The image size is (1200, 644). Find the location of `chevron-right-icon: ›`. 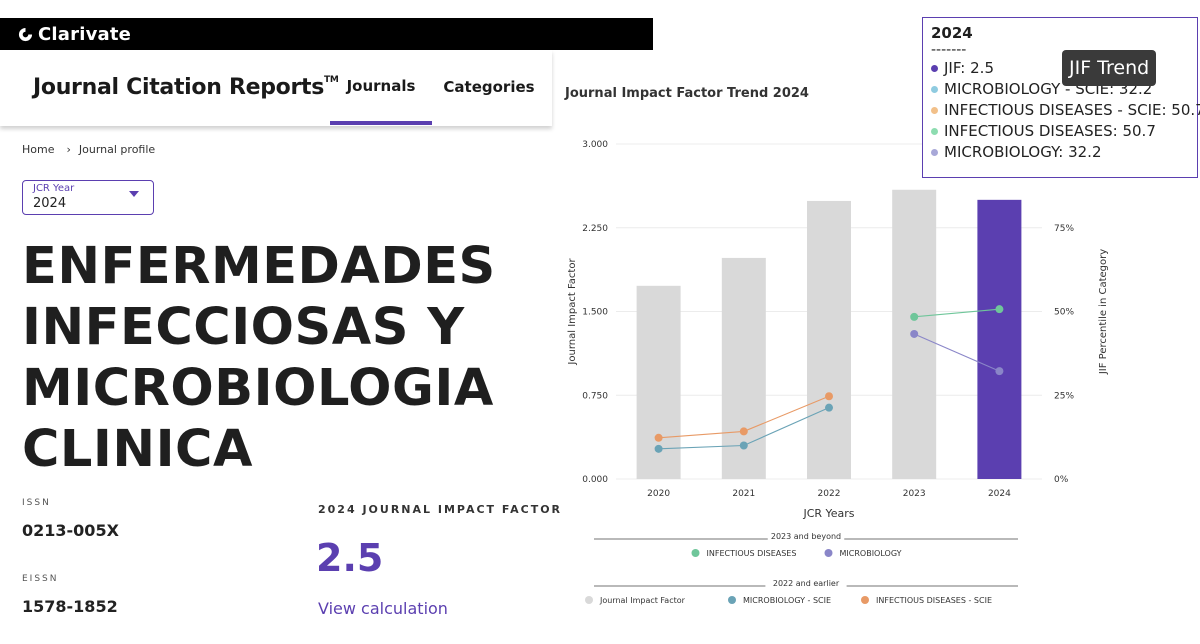

chevron-right-icon: › is located at coordinates (68, 149).